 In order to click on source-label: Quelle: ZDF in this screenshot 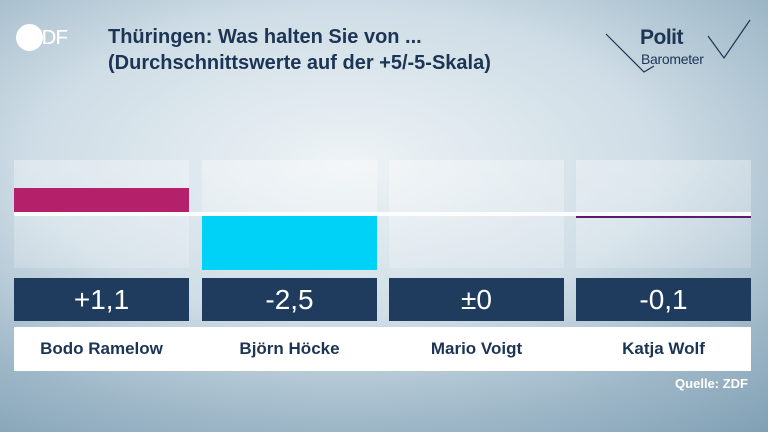, I will do `click(711, 383)`.